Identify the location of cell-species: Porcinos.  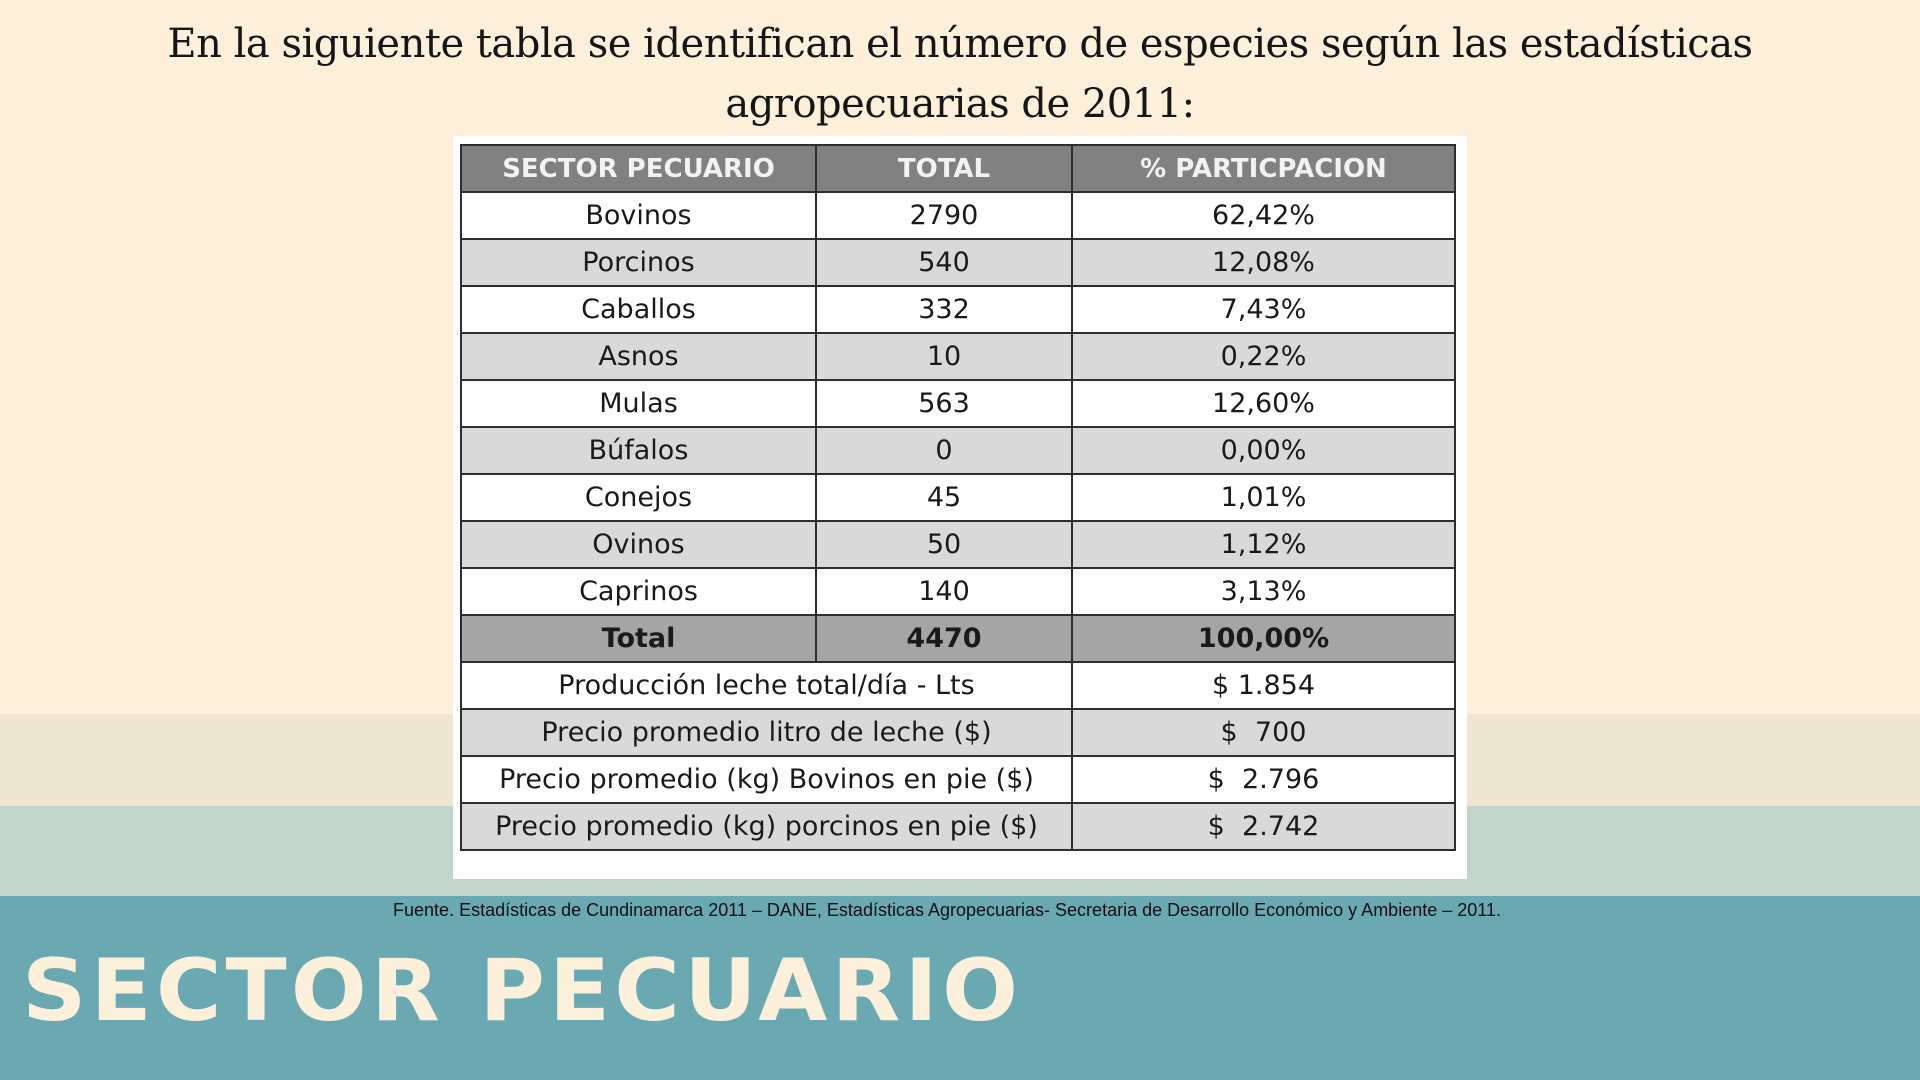
(638, 262).